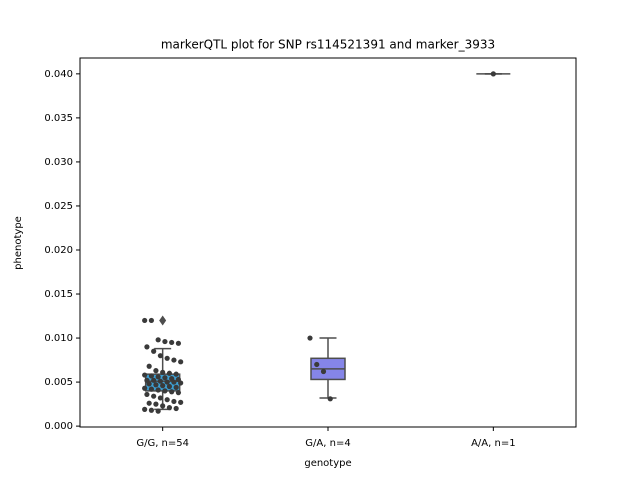  What do you see at coordinates (58, 74) in the screenshot?
I see `y-tick-label: 0.040` at bounding box center [58, 74].